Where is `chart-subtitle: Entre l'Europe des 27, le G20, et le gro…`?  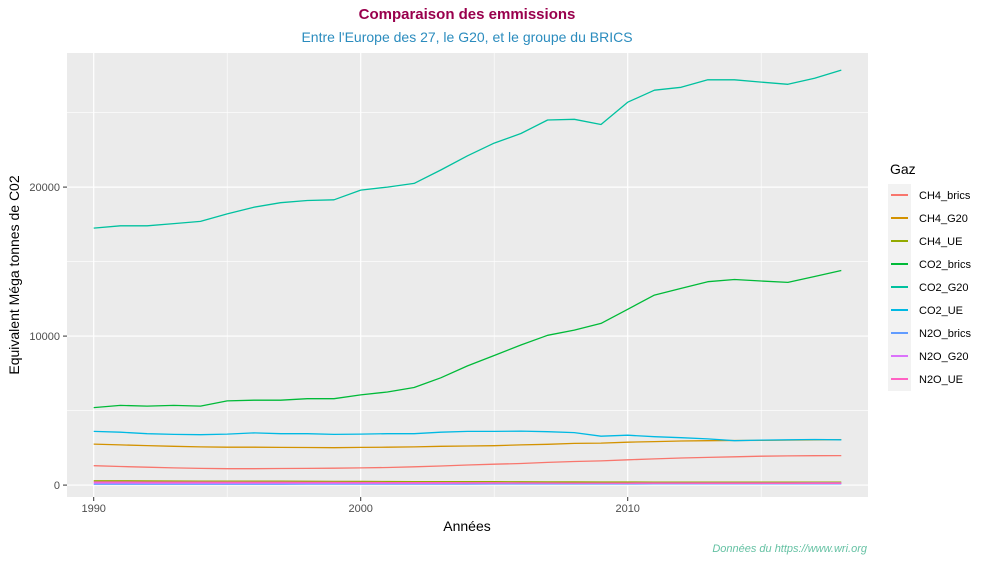
chart-subtitle: Entre l'Europe des 27, le G20, et le gro… is located at coordinates (466, 37).